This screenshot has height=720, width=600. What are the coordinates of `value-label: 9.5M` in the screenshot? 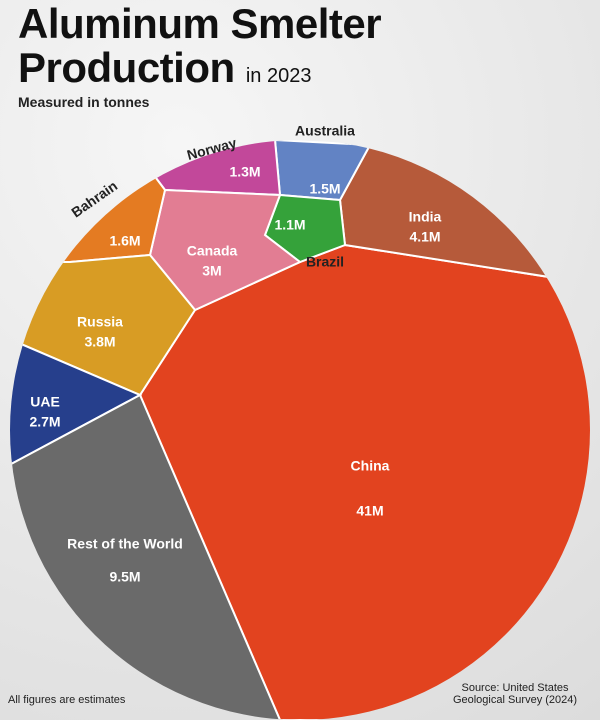 It's located at (124, 577).